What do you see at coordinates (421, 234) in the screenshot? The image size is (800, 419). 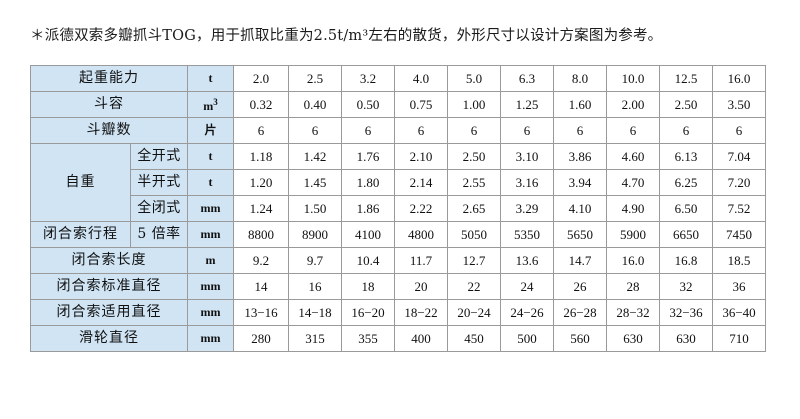 I see `cell-r6-c3: 4800` at bounding box center [421, 234].